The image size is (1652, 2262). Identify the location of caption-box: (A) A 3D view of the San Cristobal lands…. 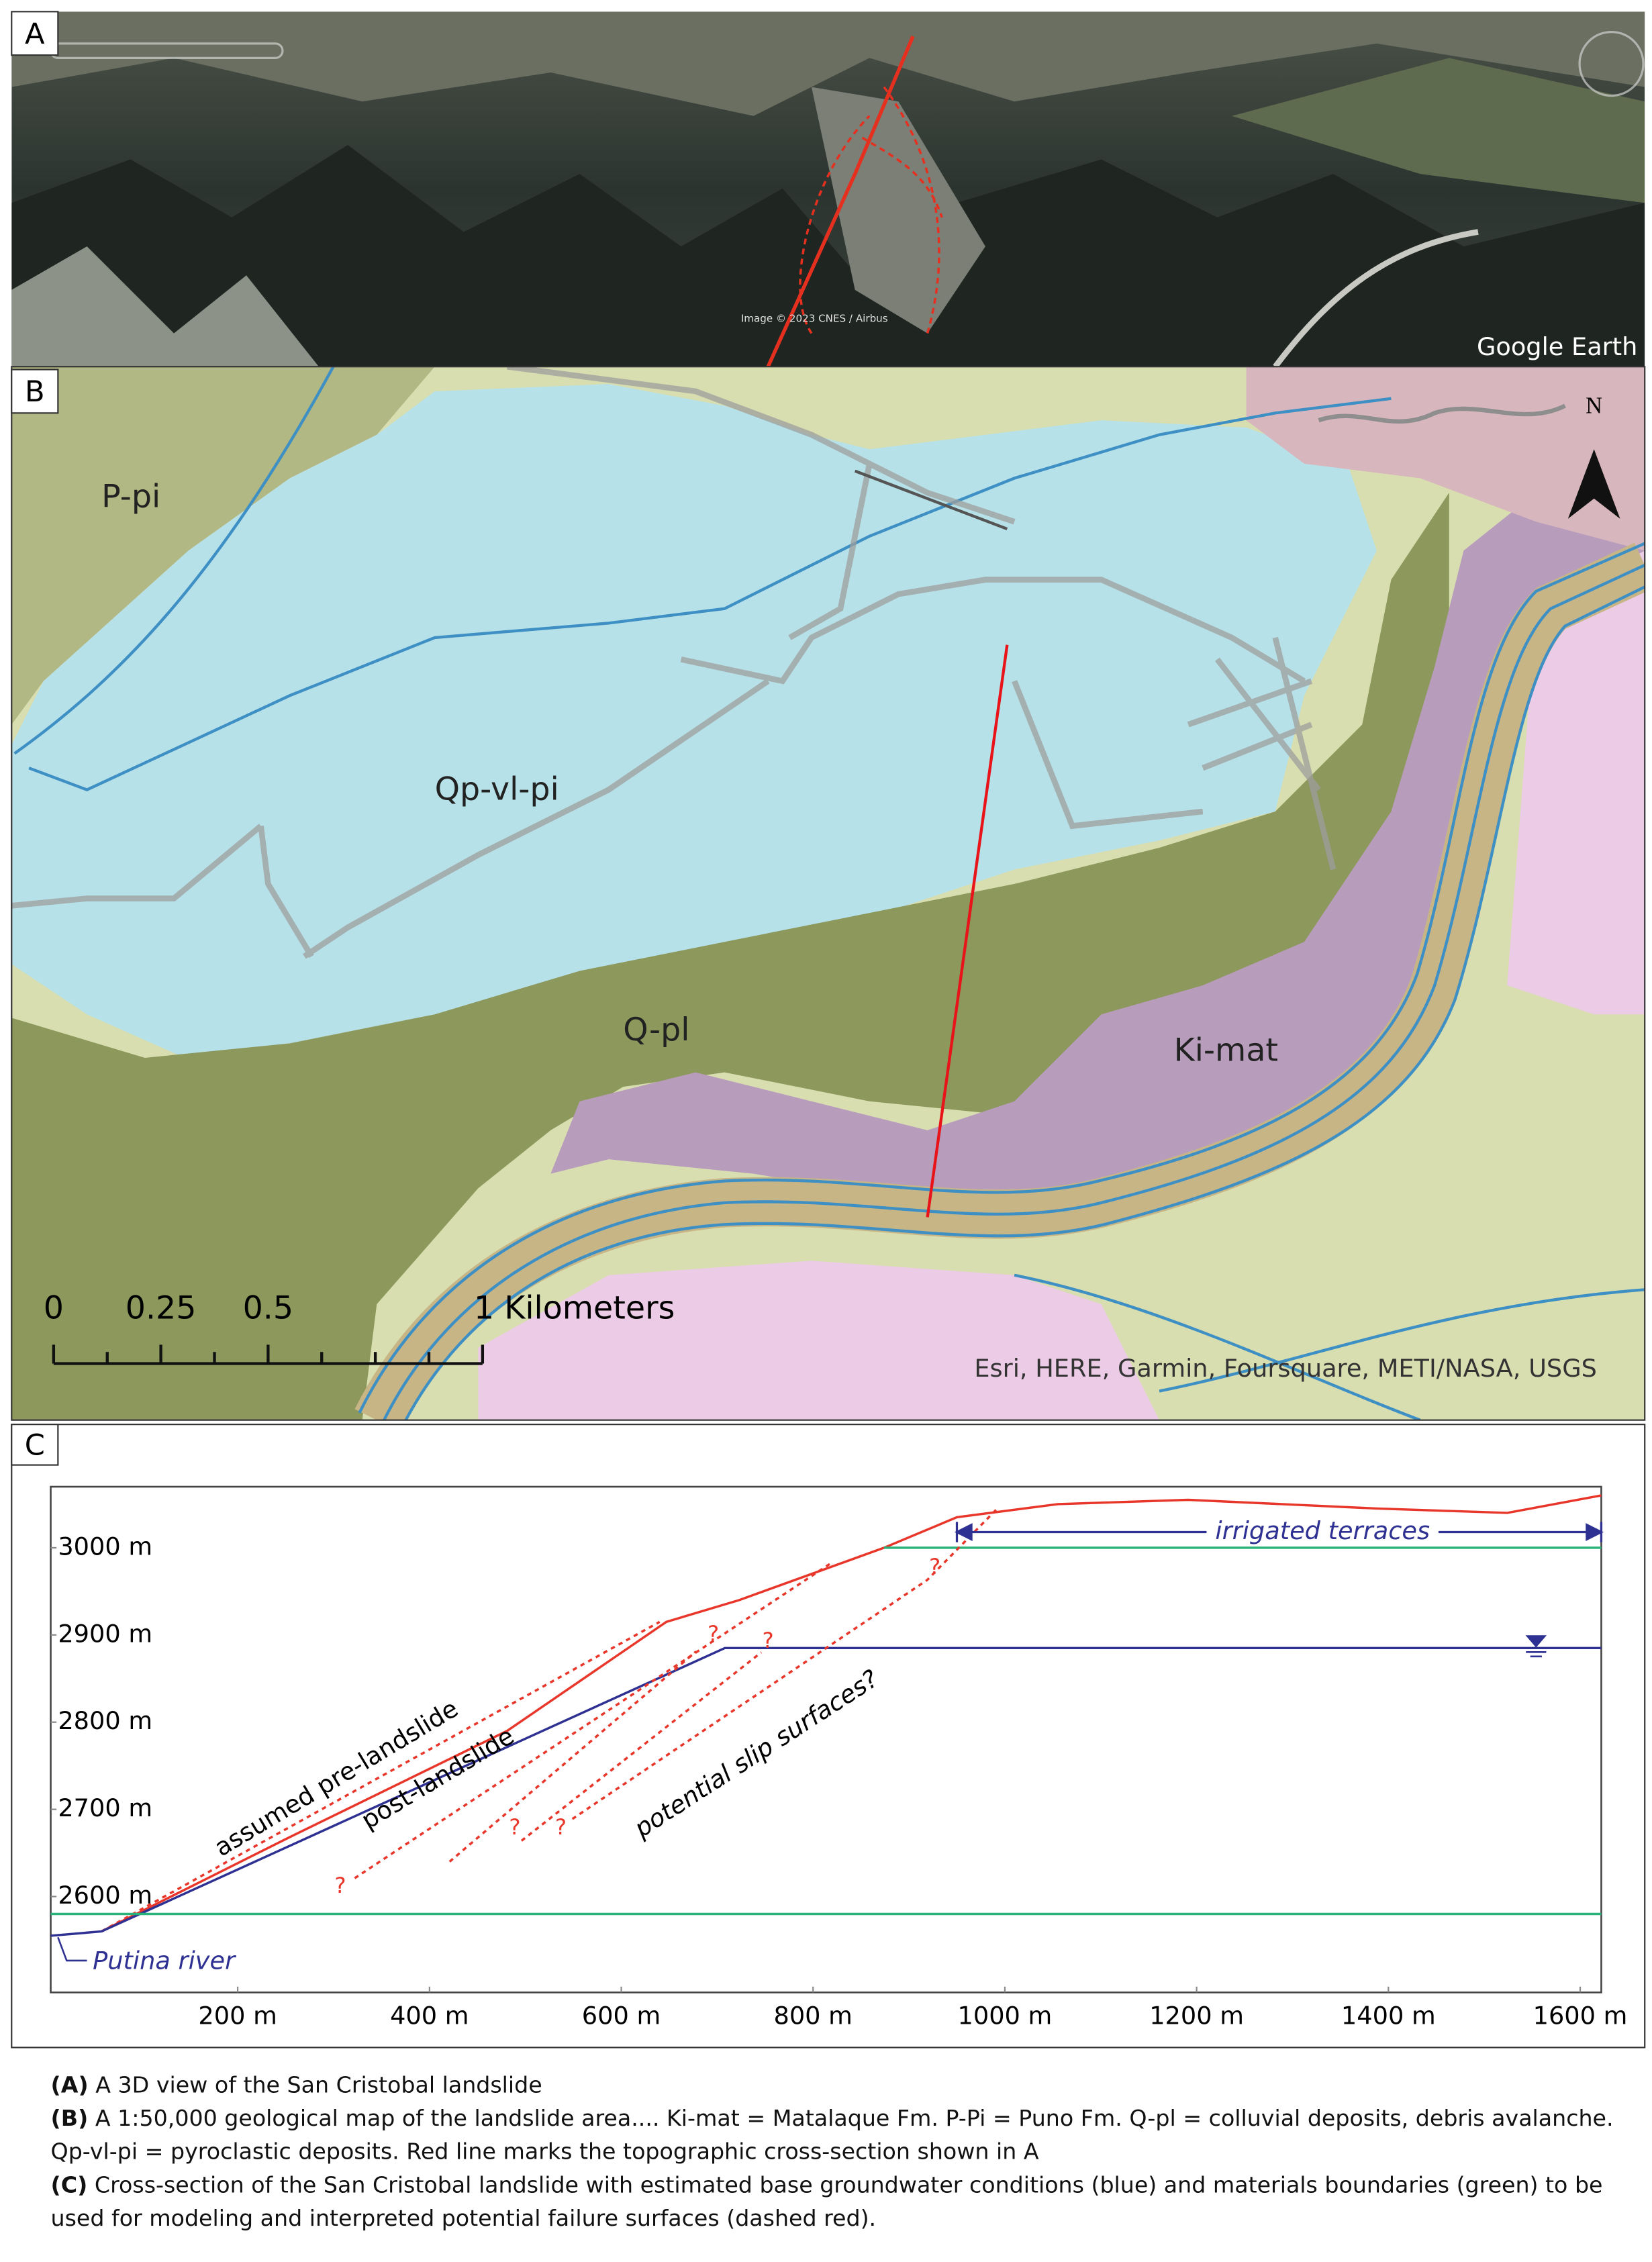
(844, 2152).